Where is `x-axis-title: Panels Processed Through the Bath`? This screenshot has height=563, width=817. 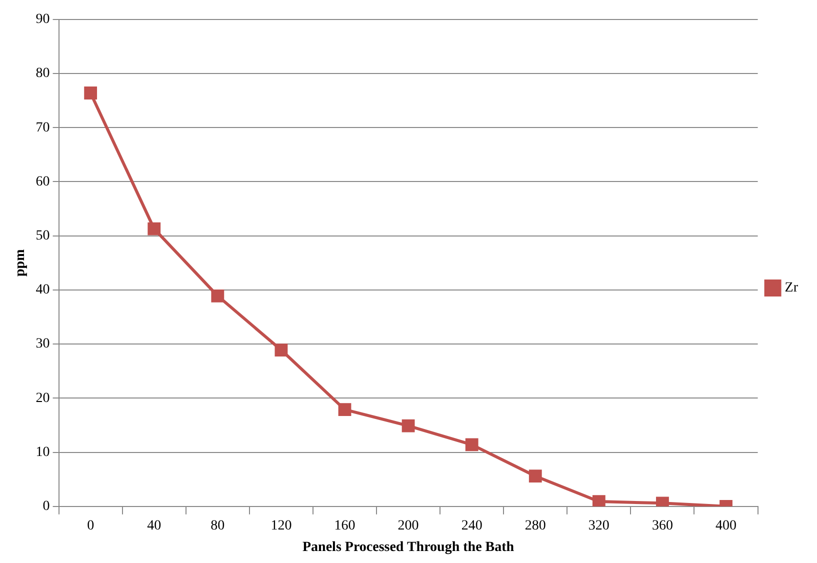 x-axis-title: Panels Processed Through the Bath is located at coordinates (408, 548).